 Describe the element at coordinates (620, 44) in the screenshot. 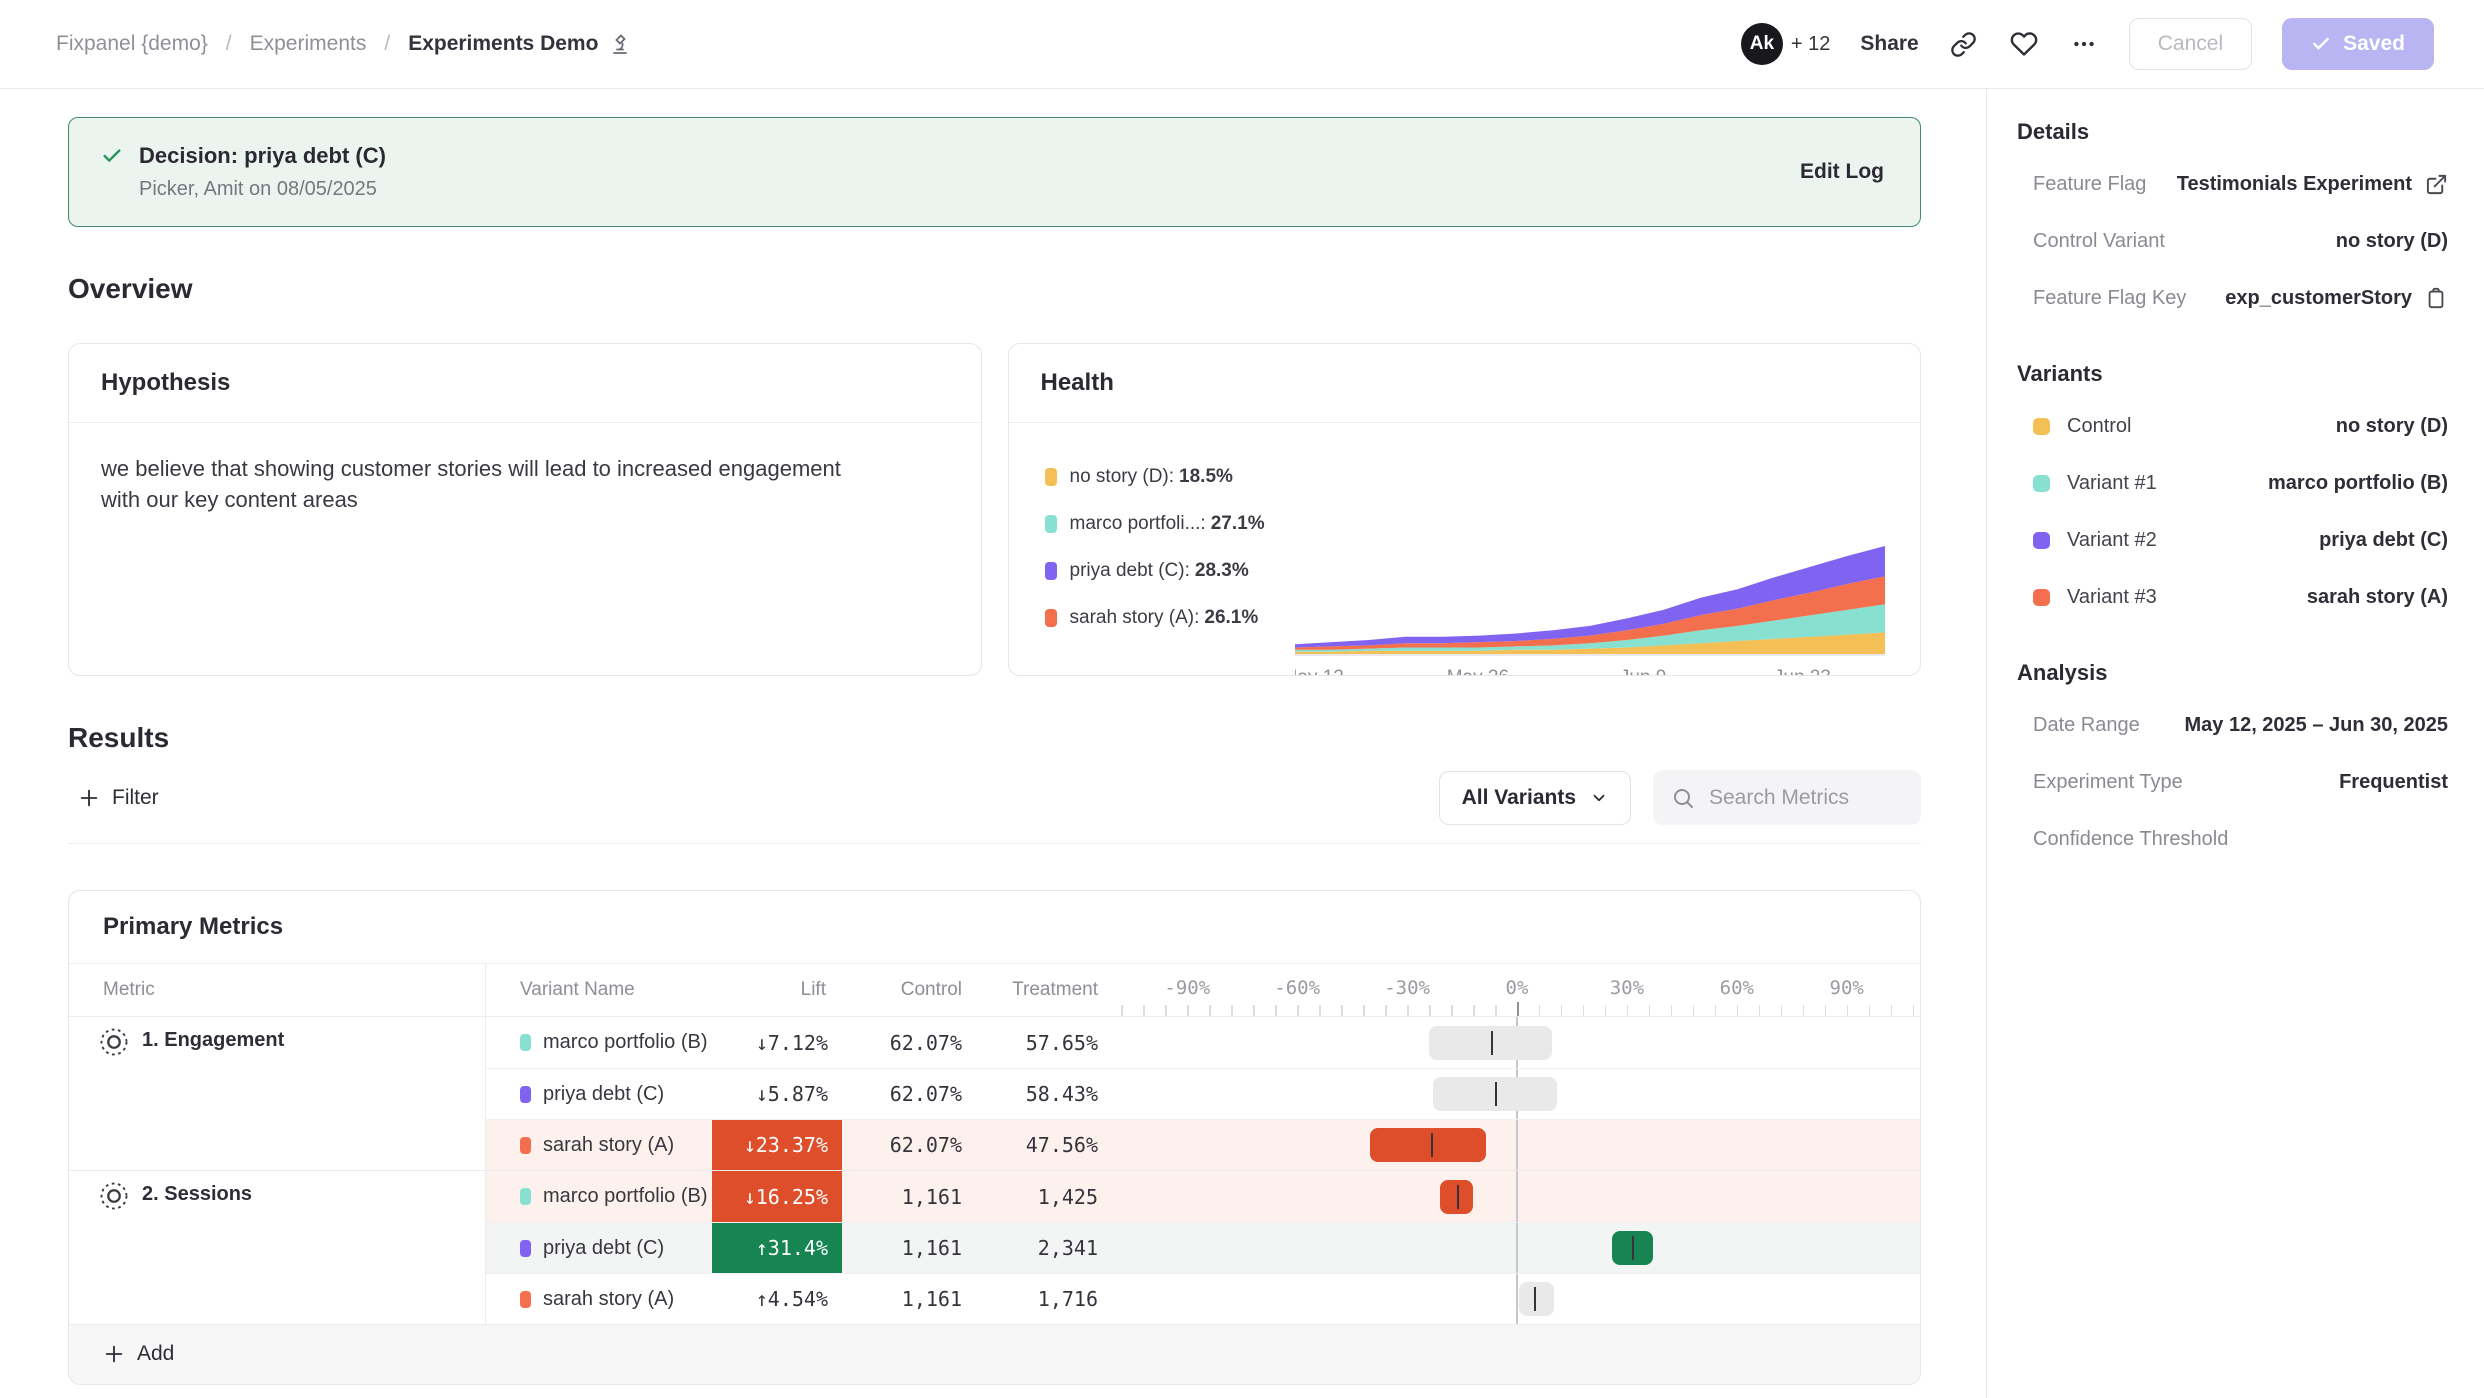

I see `microscope-icon` at that location.